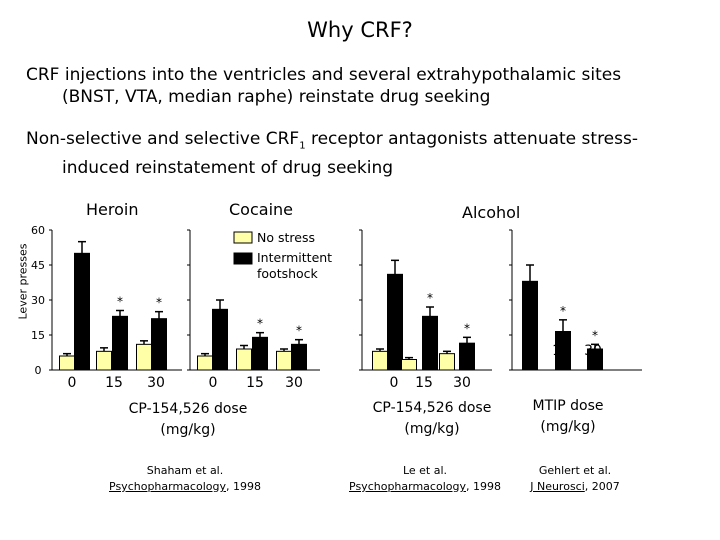 The height and width of the screenshot is (540, 720). Describe the element at coordinates (82, 311) in the screenshot. I see `bar-heroin-0-footshock` at that location.